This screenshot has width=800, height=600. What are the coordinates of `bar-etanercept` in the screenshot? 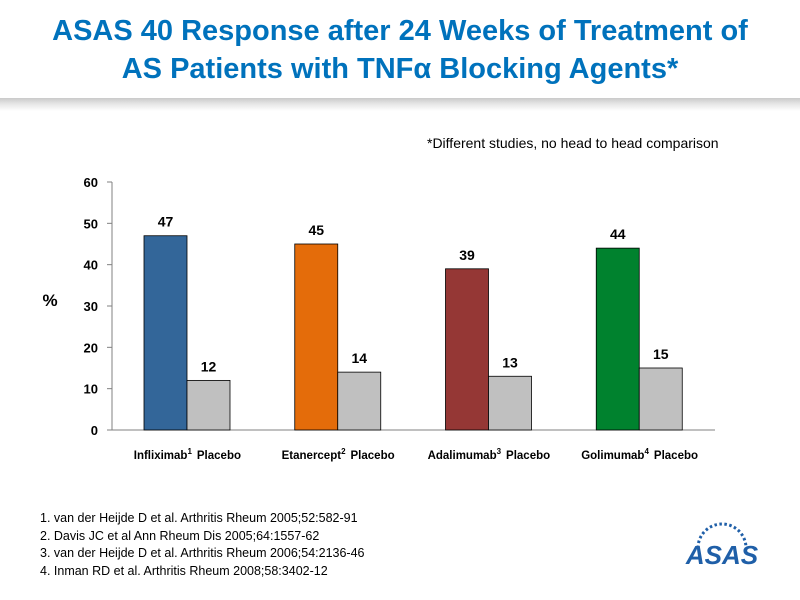 It's located at (316, 337).